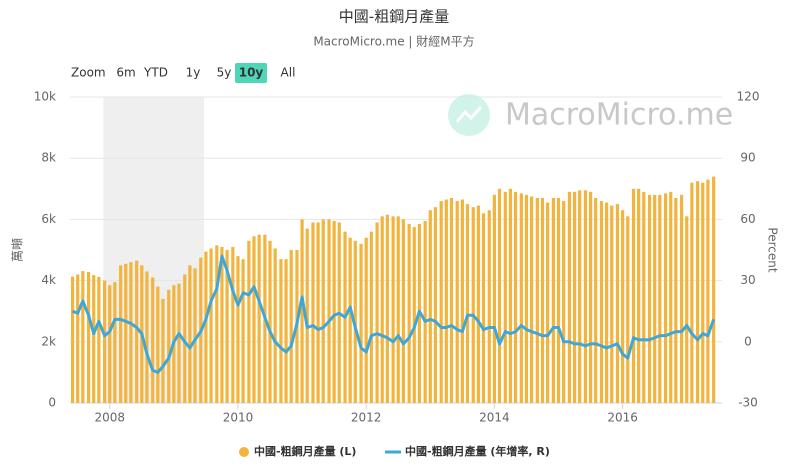 Image resolution: width=788 pixels, height=467 pixels. Describe the element at coordinates (590, 115) in the screenshot. I see `watermark: MacroMicro.me` at that location.